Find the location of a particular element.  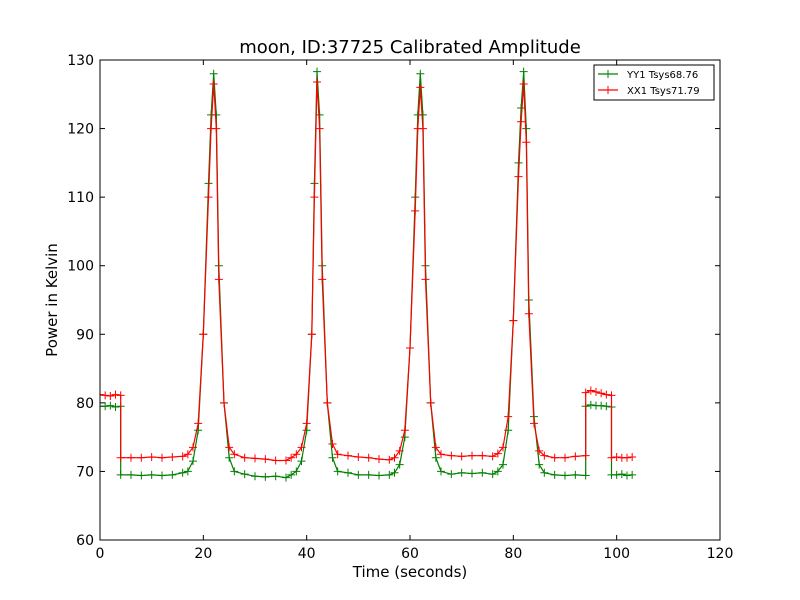

x-tick-label: 60 is located at coordinates (410, 554).